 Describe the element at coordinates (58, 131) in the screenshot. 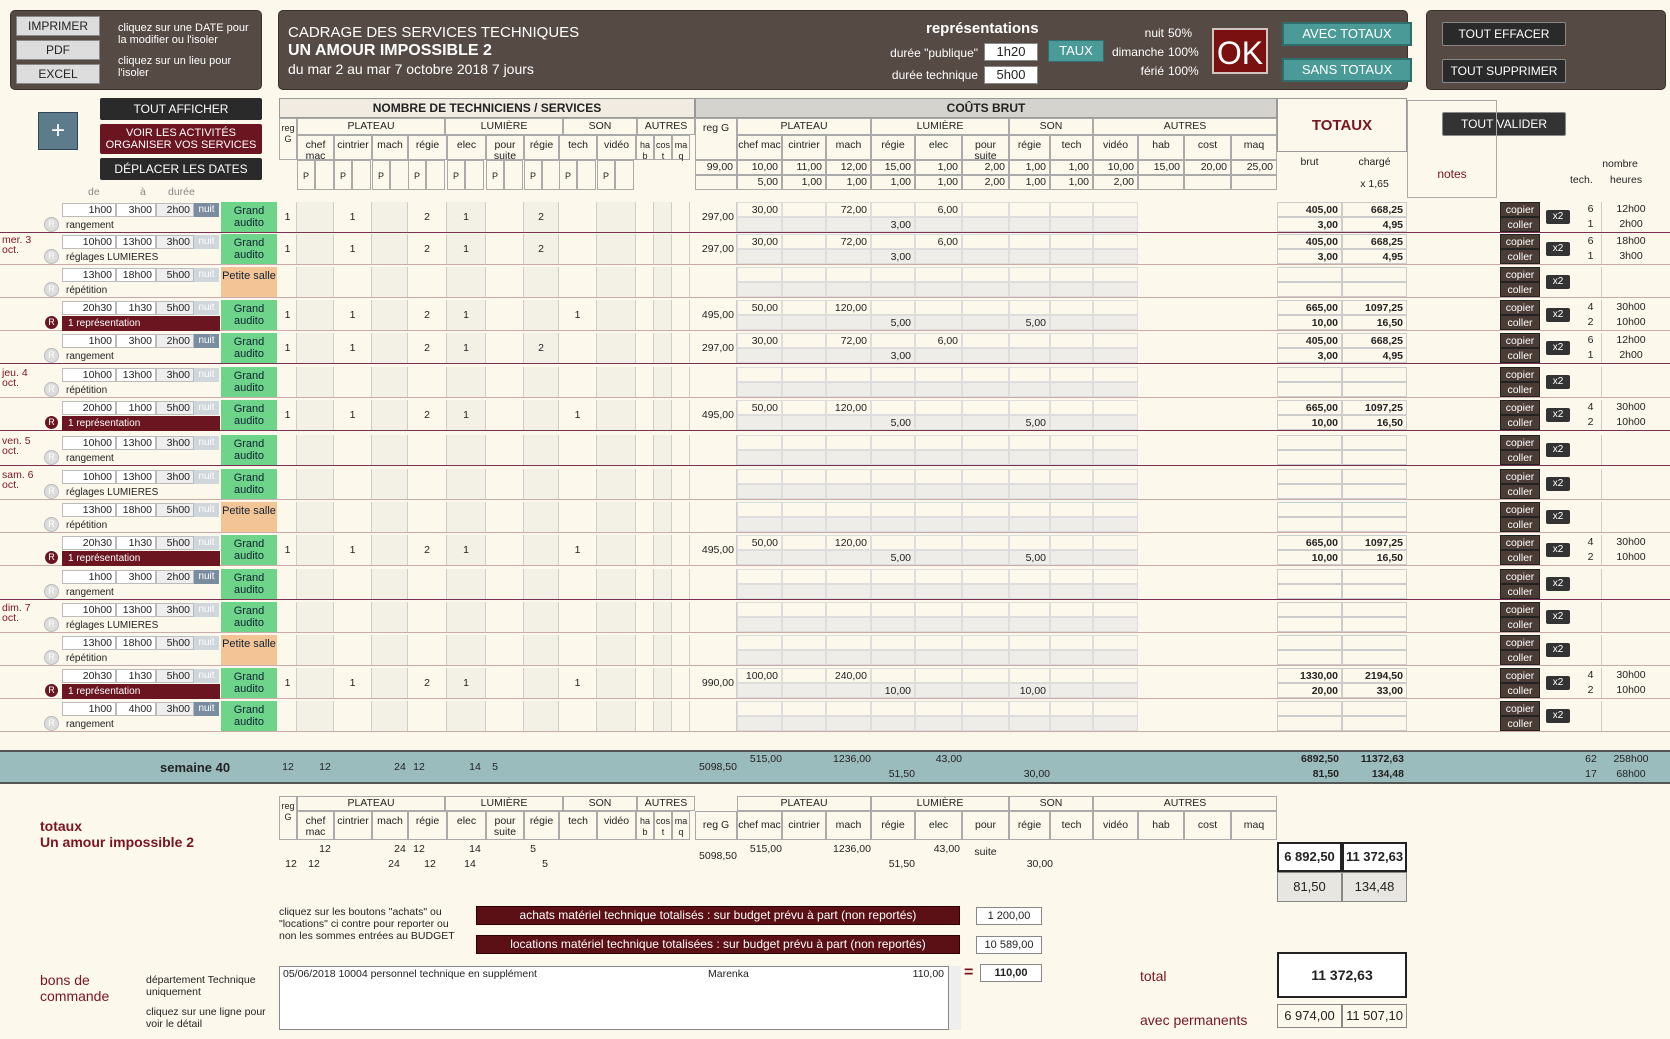

I see `add-button: +` at that location.